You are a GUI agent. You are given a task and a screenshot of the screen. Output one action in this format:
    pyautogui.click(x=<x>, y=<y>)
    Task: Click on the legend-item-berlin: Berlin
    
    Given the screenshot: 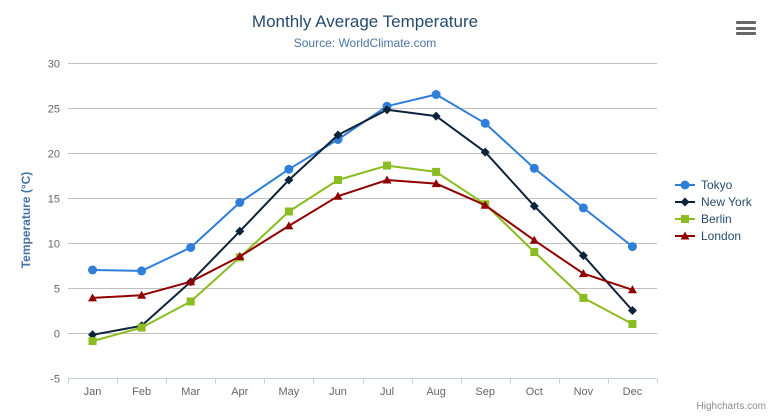 What is the action you would take?
    pyautogui.click(x=713, y=218)
    